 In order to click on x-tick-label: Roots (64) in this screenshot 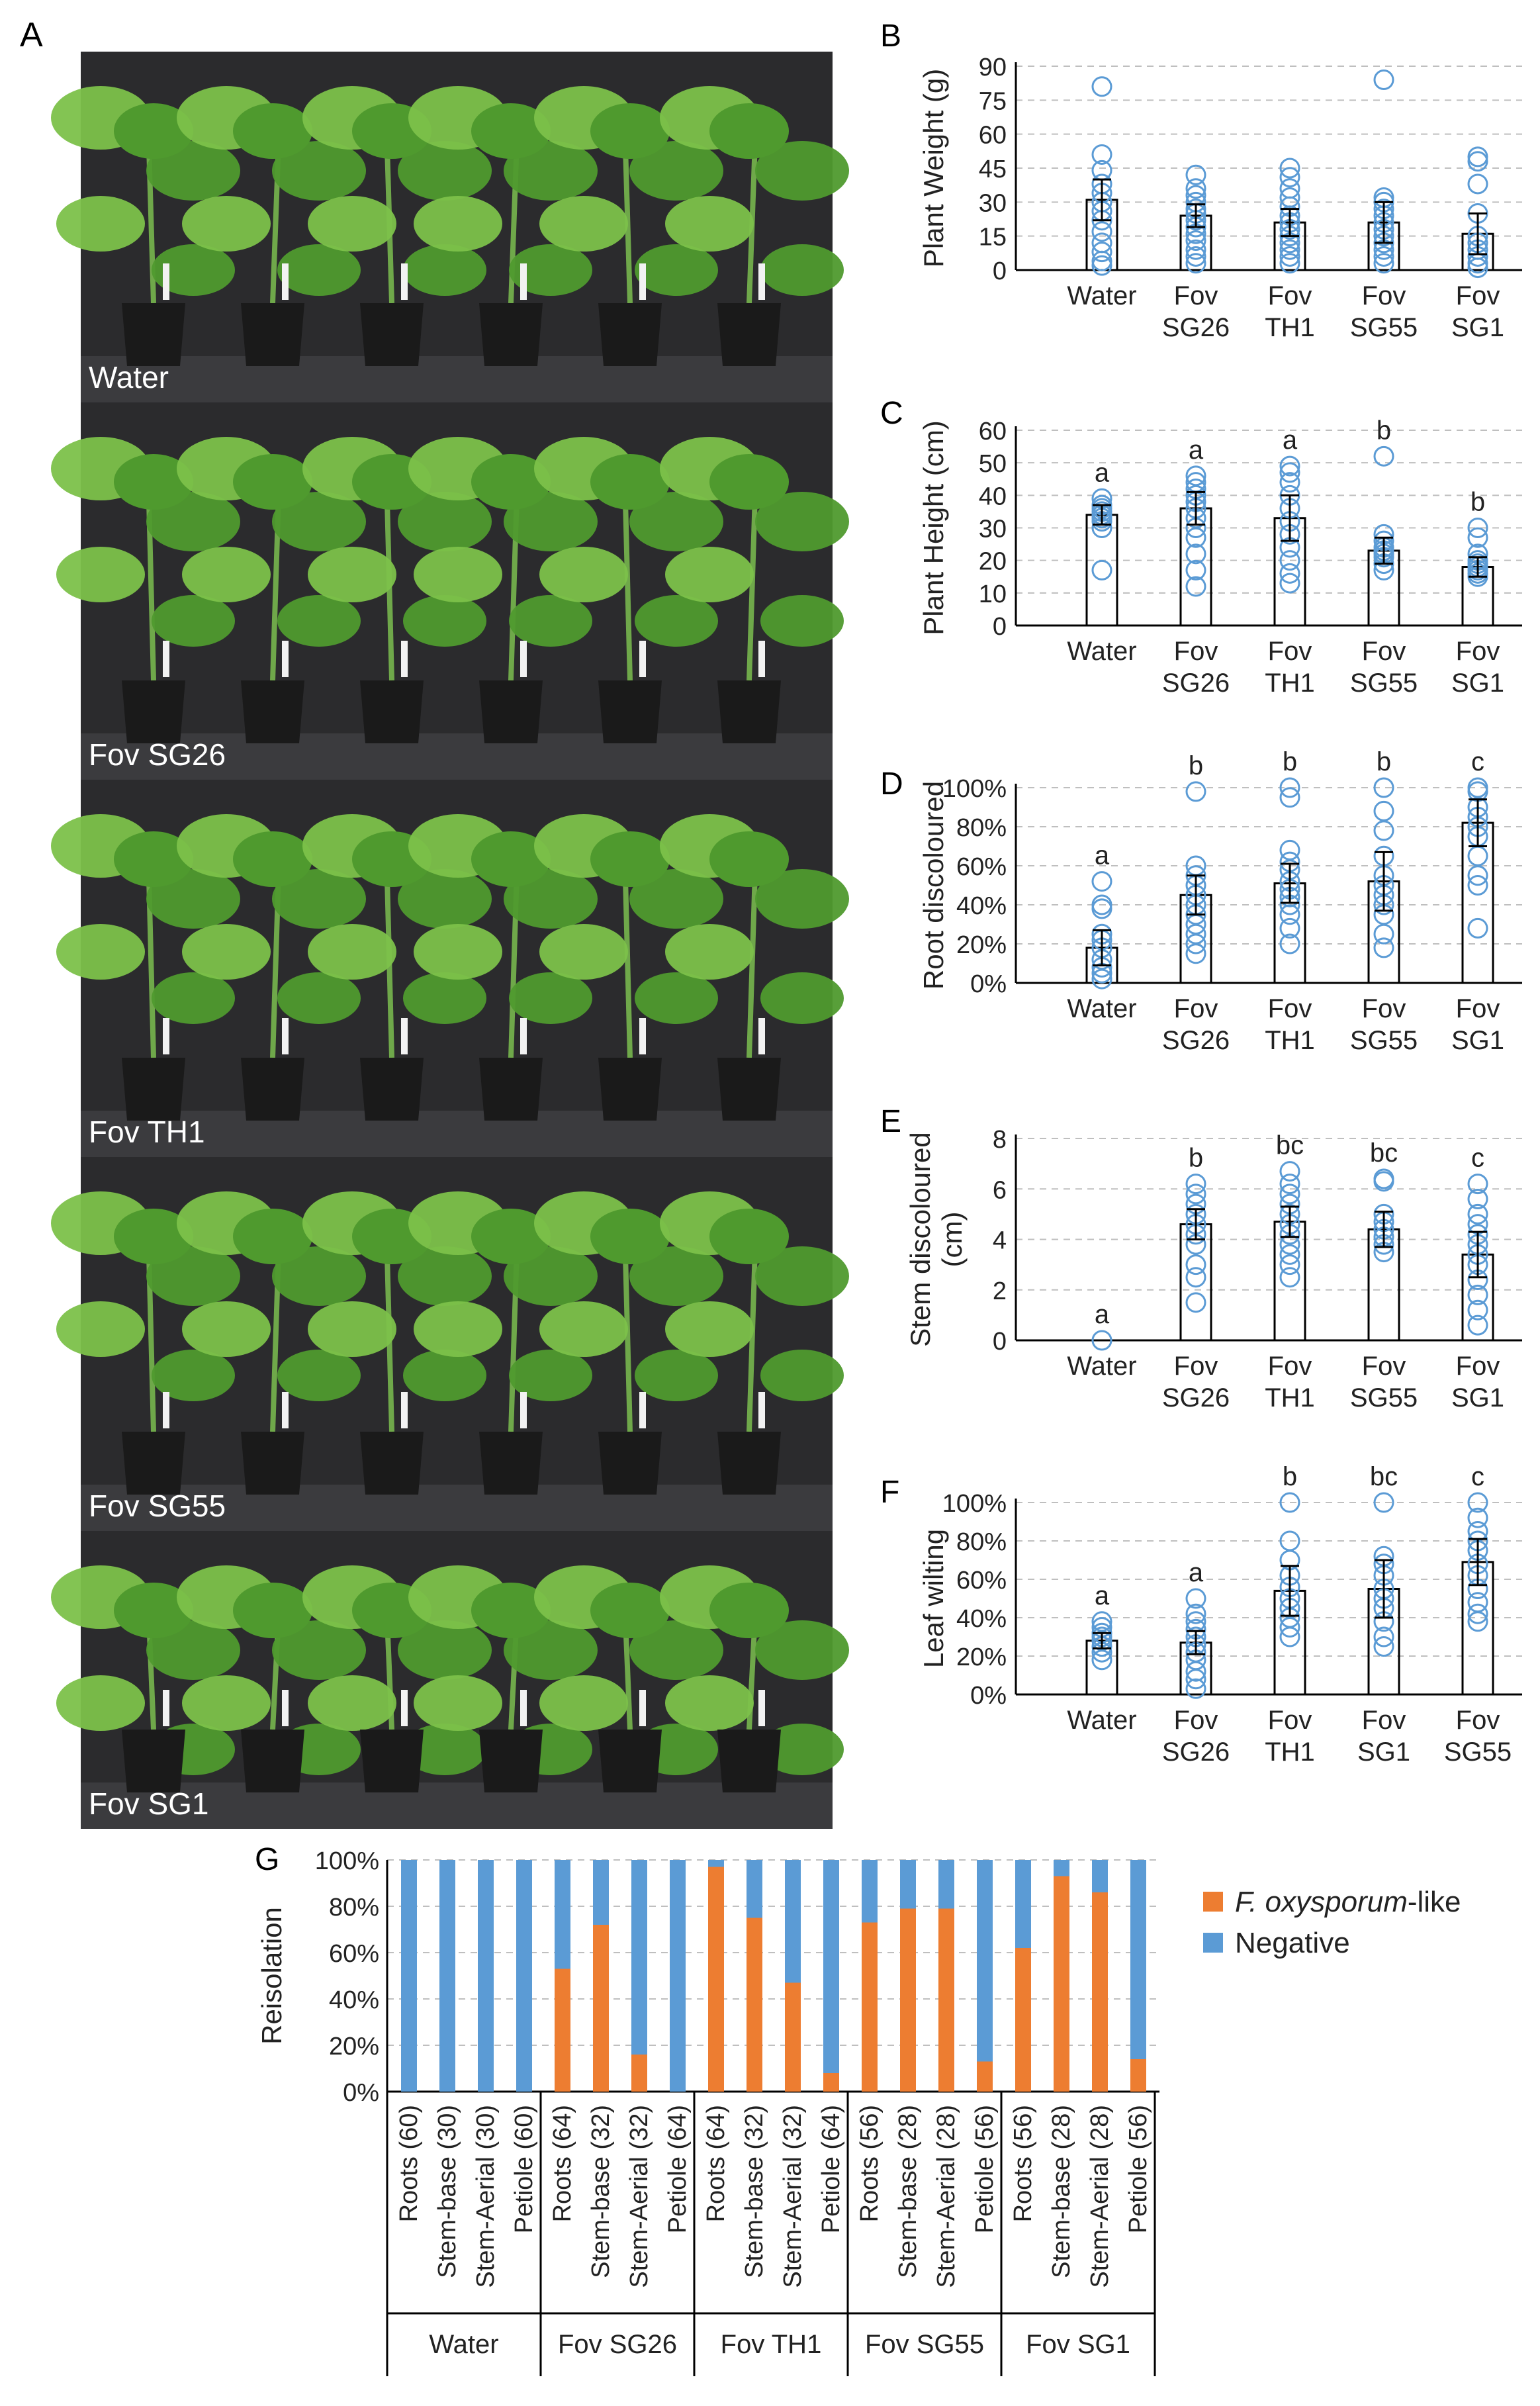, I will do `click(562, 2163)`.